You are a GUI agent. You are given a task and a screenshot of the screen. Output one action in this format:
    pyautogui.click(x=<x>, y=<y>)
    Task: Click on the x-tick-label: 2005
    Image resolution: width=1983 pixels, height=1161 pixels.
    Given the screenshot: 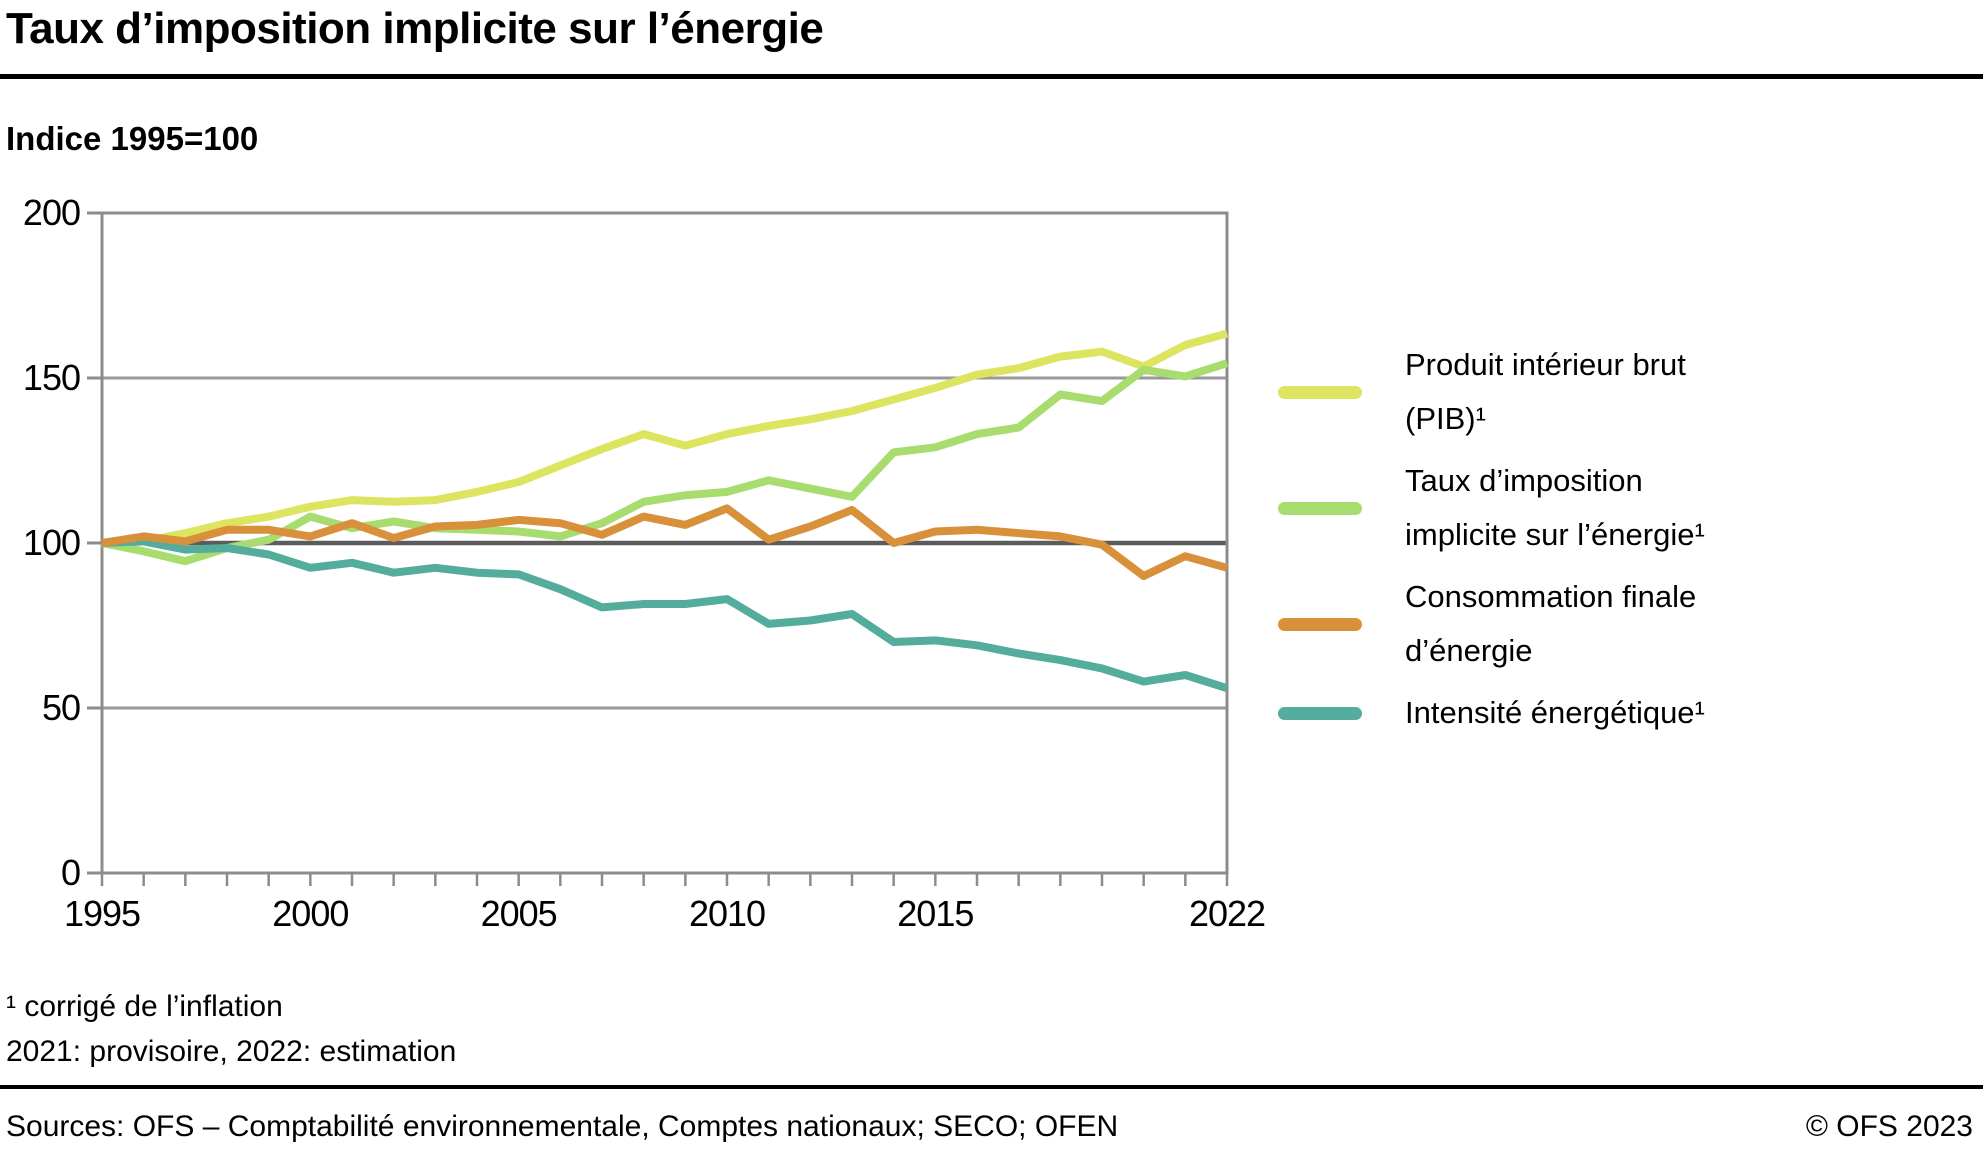 What is the action you would take?
    pyautogui.click(x=519, y=913)
    